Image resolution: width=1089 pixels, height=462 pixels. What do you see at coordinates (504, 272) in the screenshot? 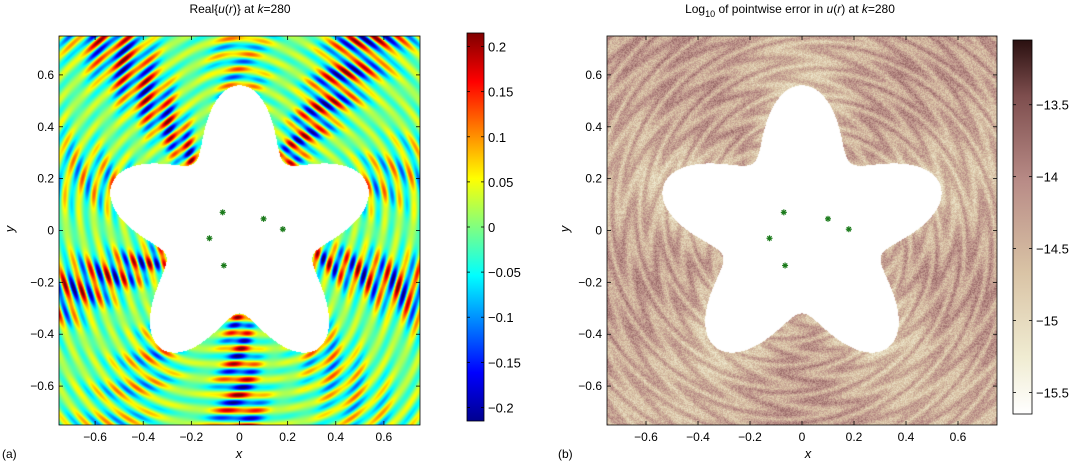
I see `panel-a-colorbar-tick-label: −0.05` at bounding box center [504, 272].